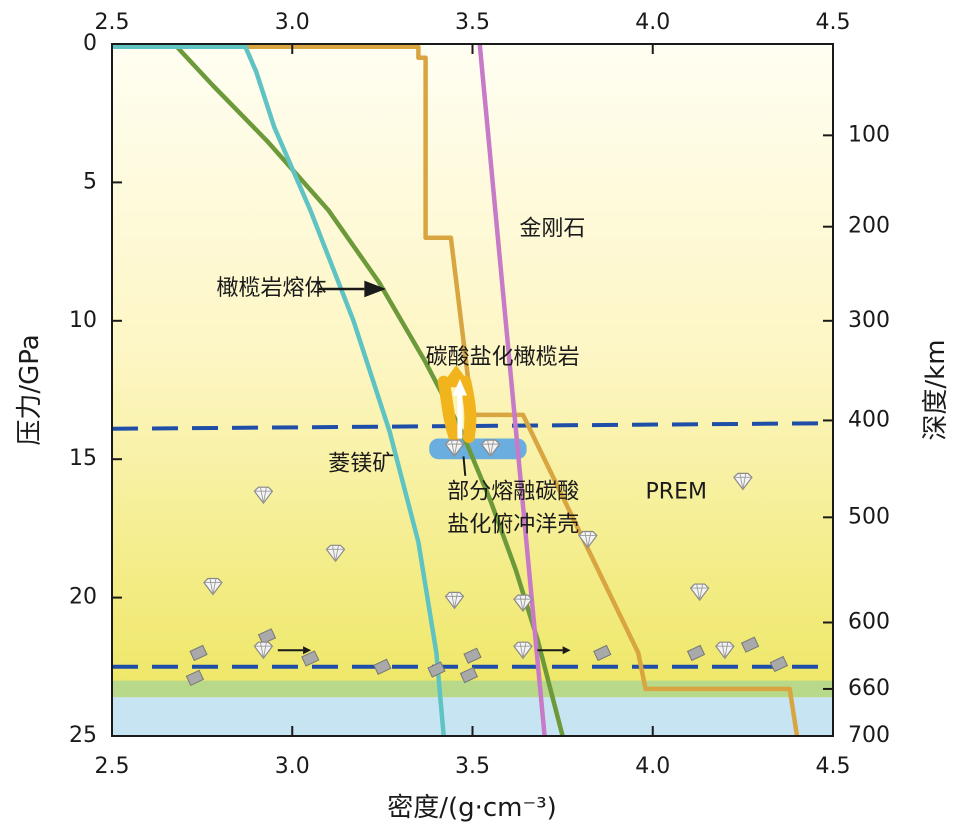  What do you see at coordinates (936, 389) in the screenshot?
I see `y2-axis-title: 深度/km` at bounding box center [936, 389].